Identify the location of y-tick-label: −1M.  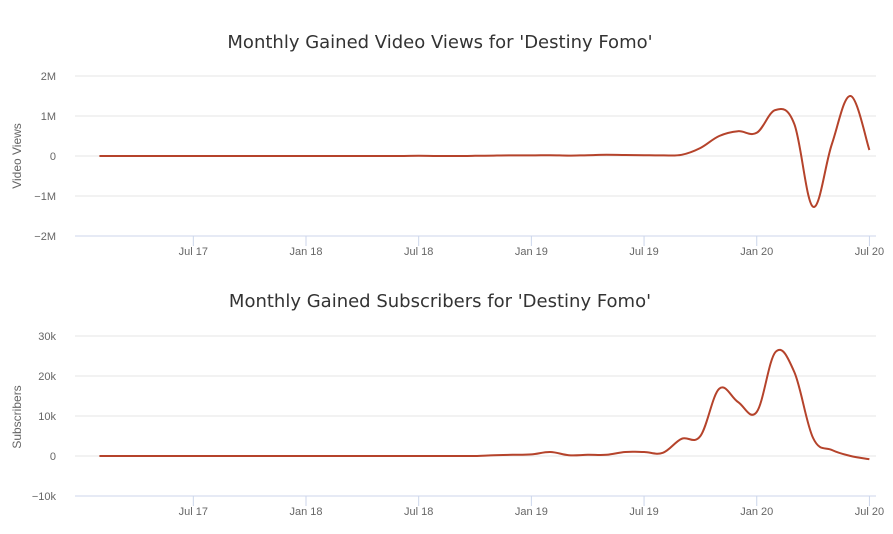
(45, 197).